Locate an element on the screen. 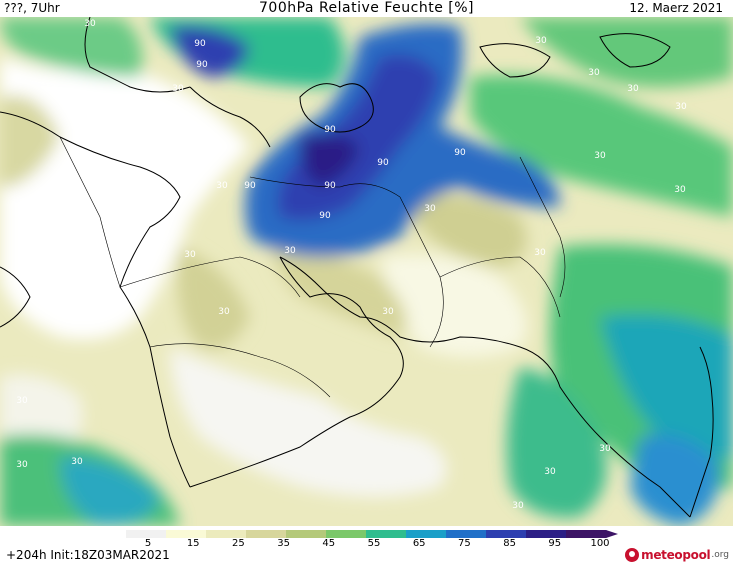  meteopool-icon is located at coordinates (632, 555).